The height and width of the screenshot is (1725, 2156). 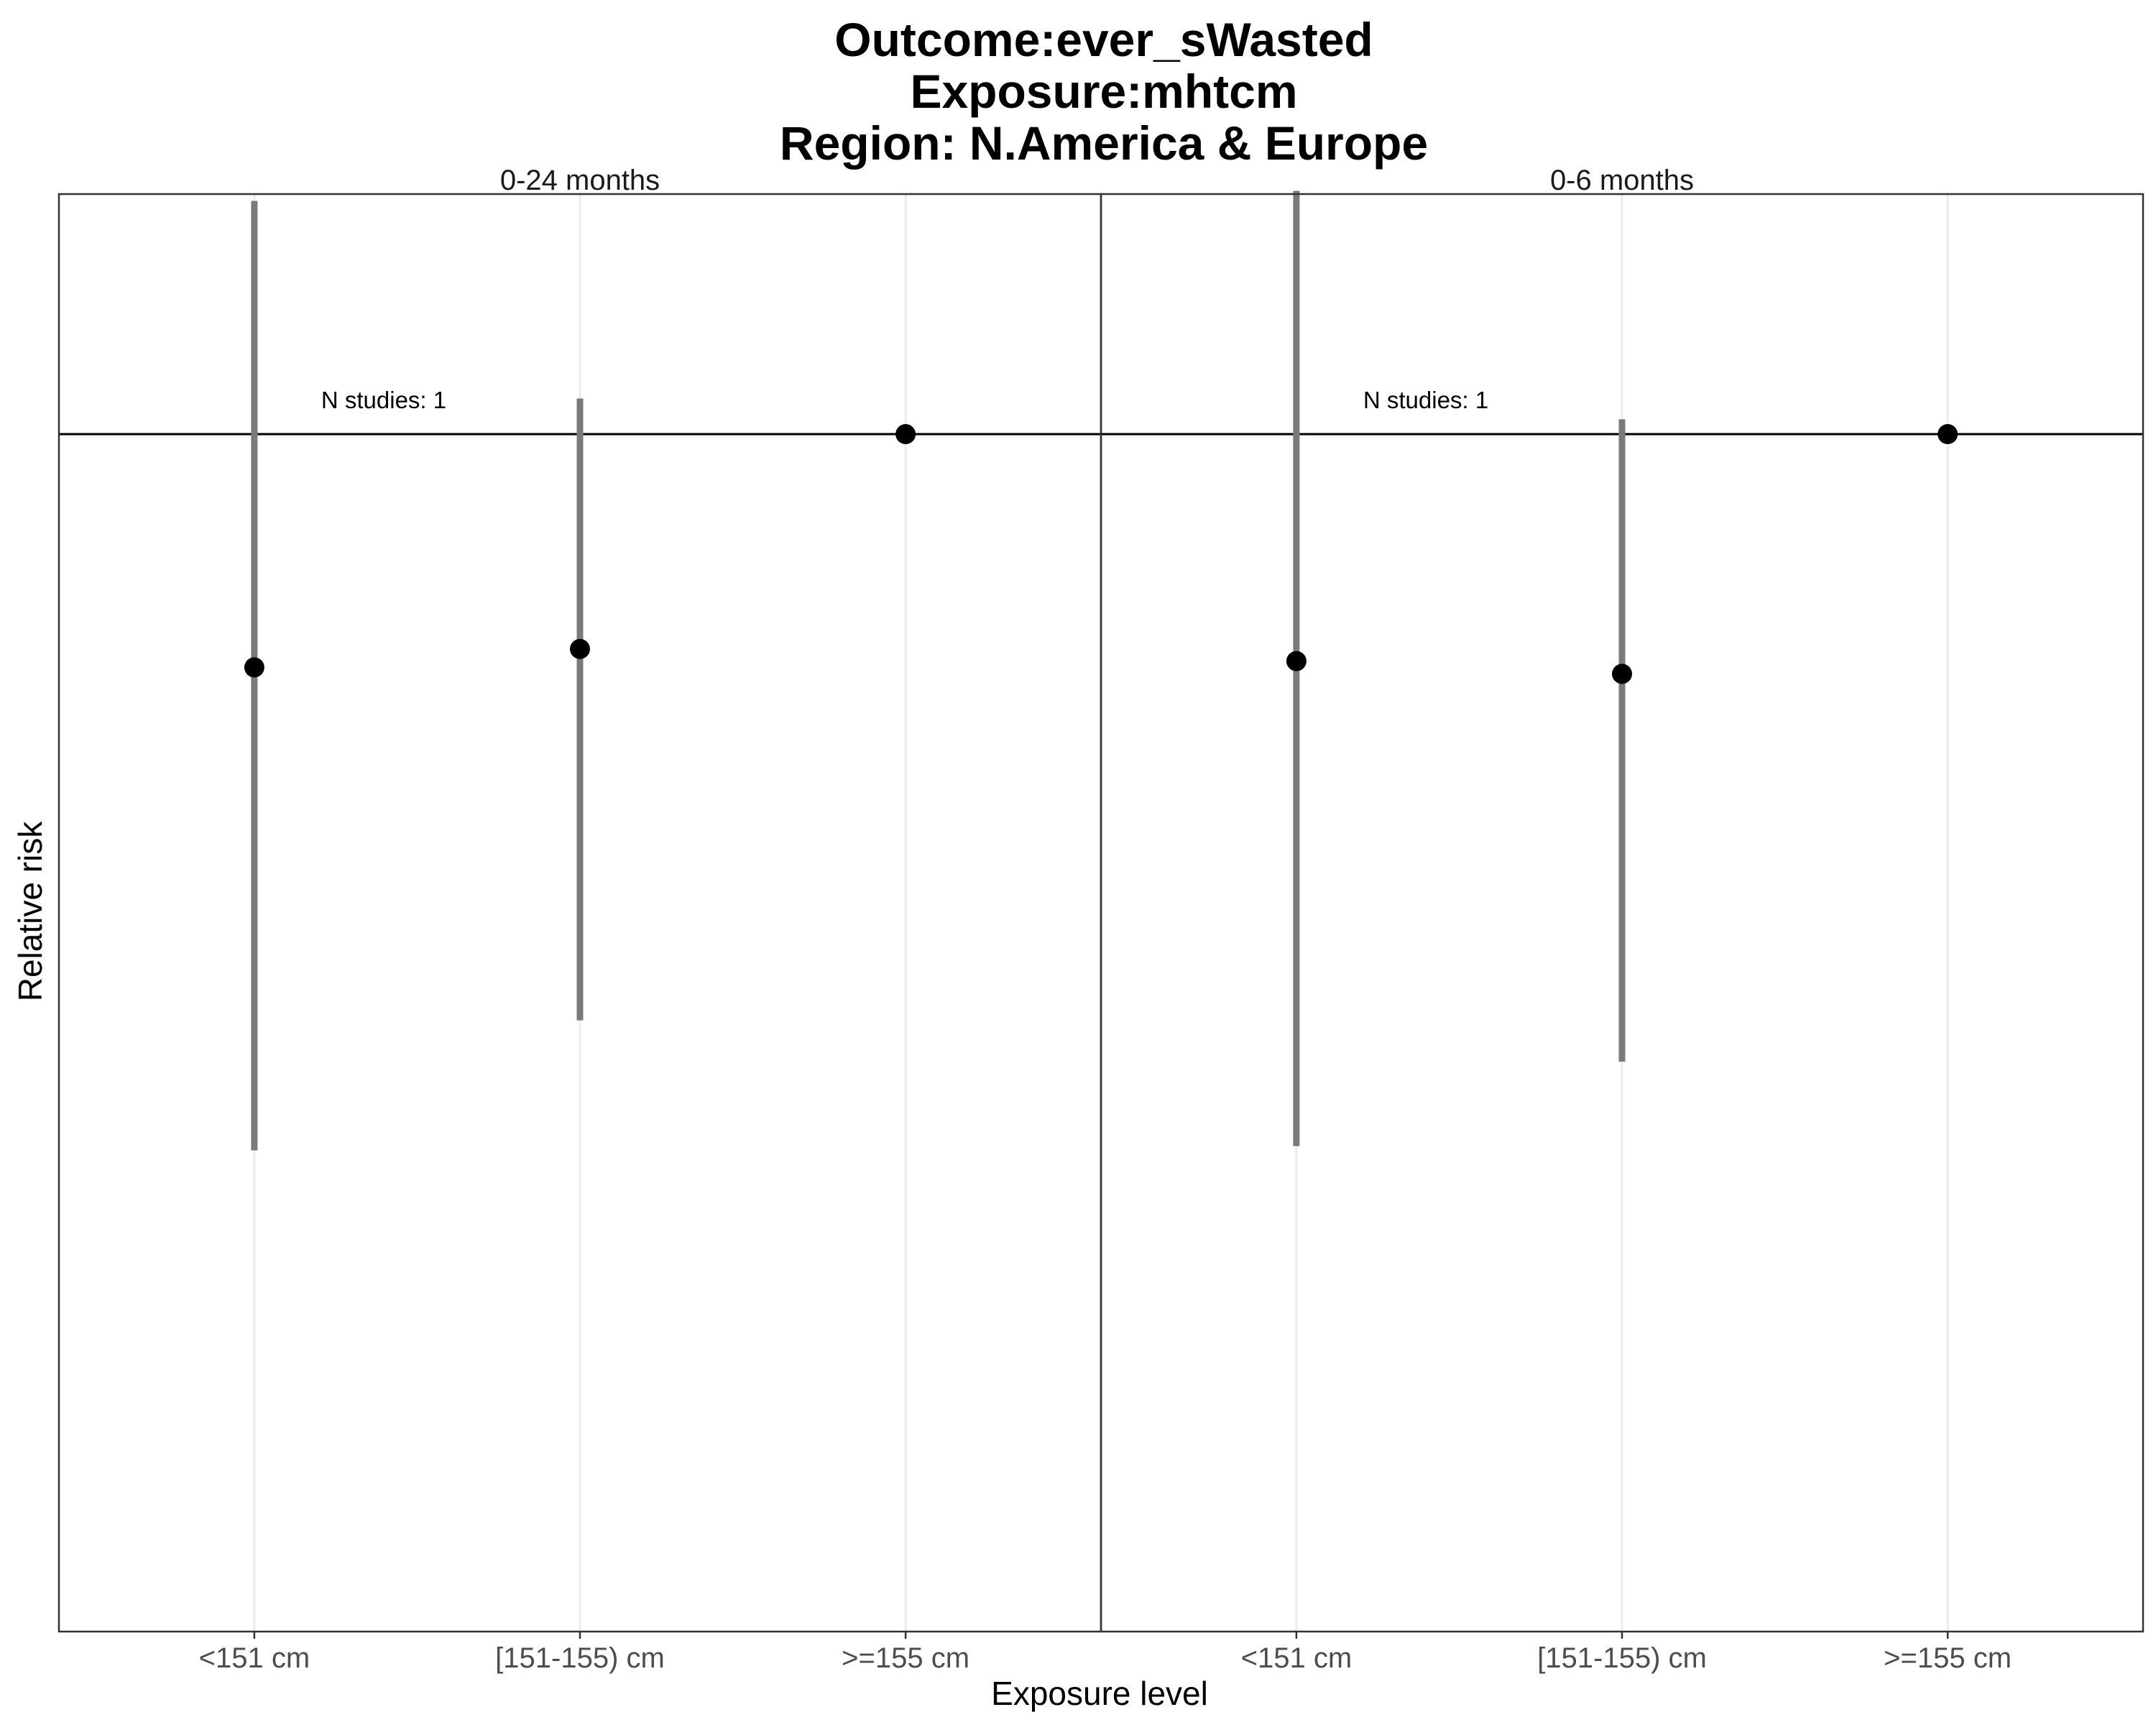 I want to click on facet-label: 0-6 months, so click(x=1622, y=180).